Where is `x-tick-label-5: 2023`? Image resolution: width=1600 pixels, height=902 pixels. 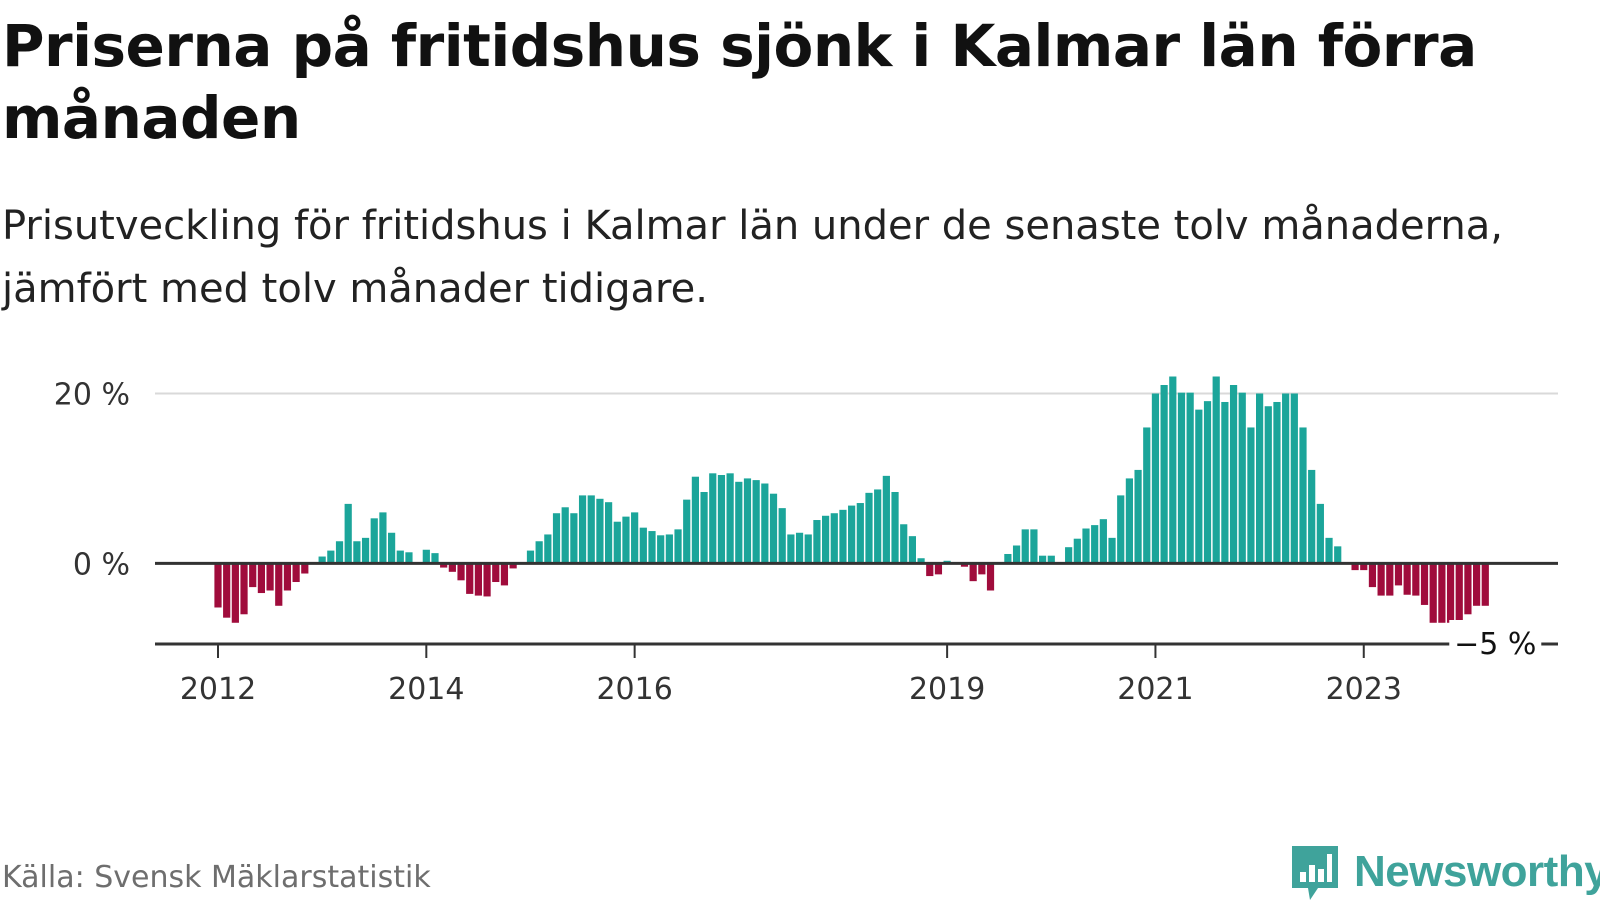
x-tick-label-5: 2023 is located at coordinates (1364, 689).